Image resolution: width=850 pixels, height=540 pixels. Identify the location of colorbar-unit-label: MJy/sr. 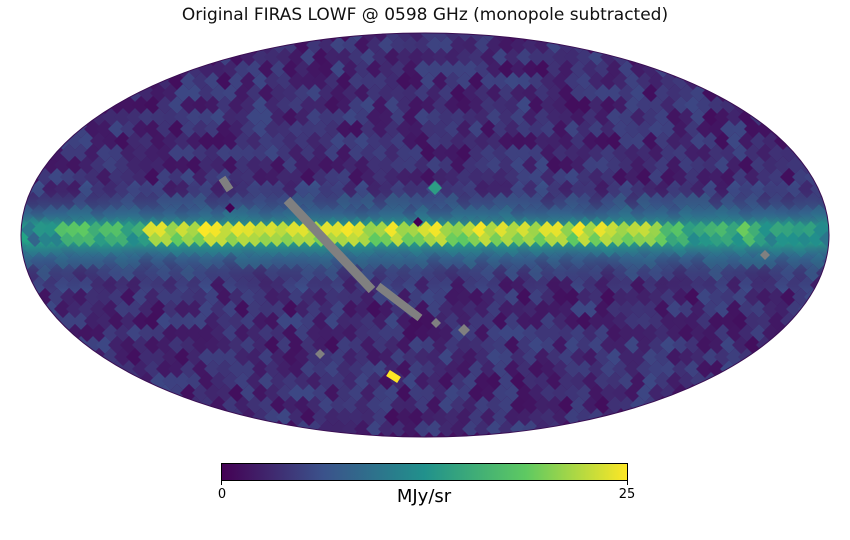
(424, 496).